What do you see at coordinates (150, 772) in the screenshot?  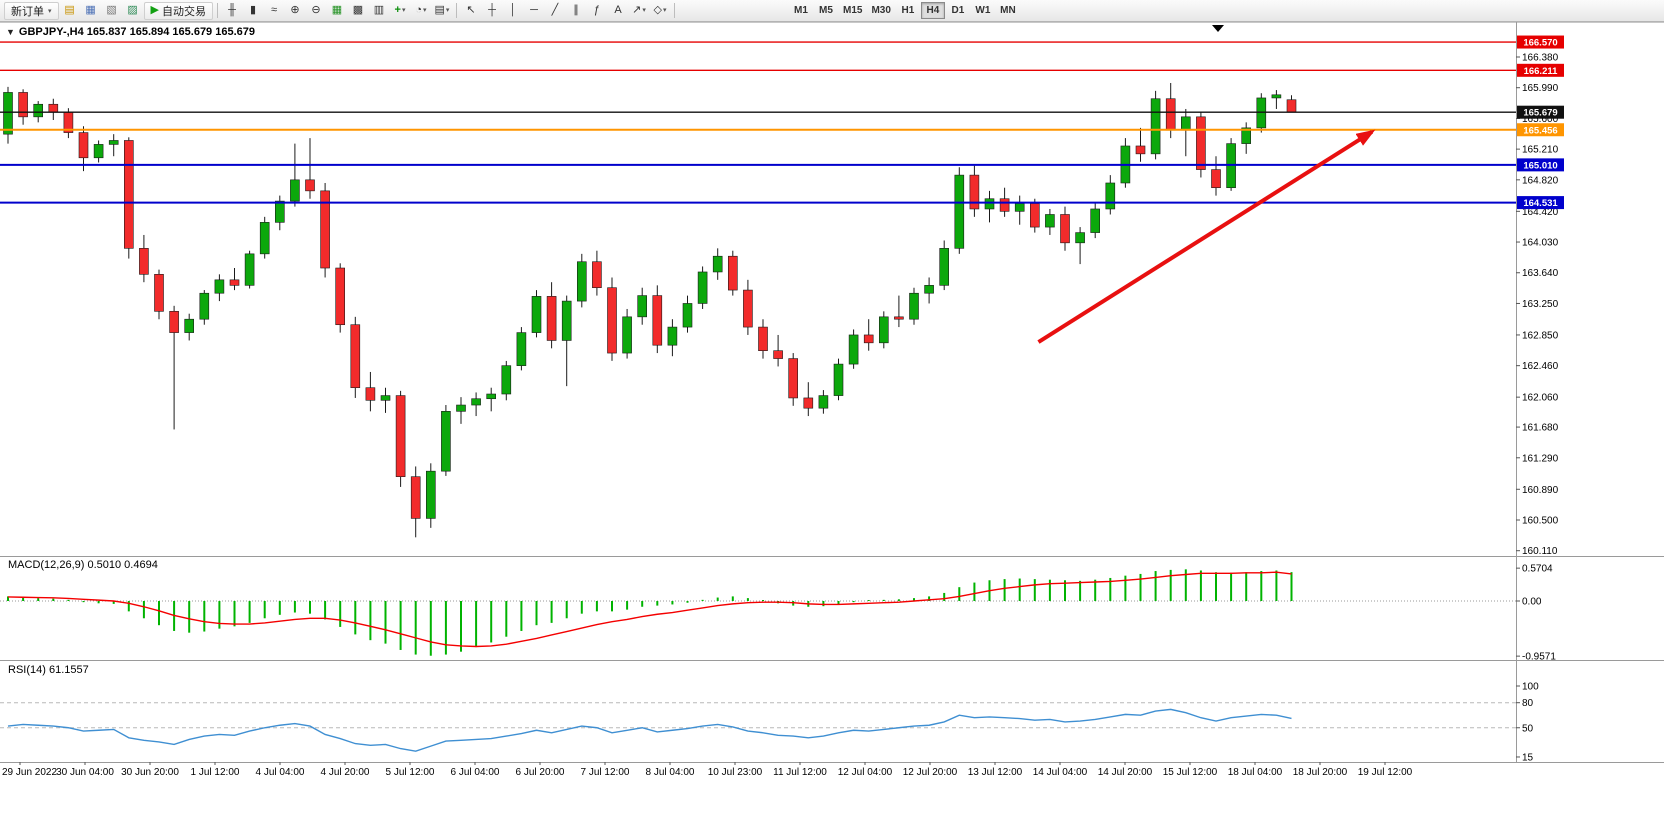 I see `svg-text: 30 Jun 20:00` at bounding box center [150, 772].